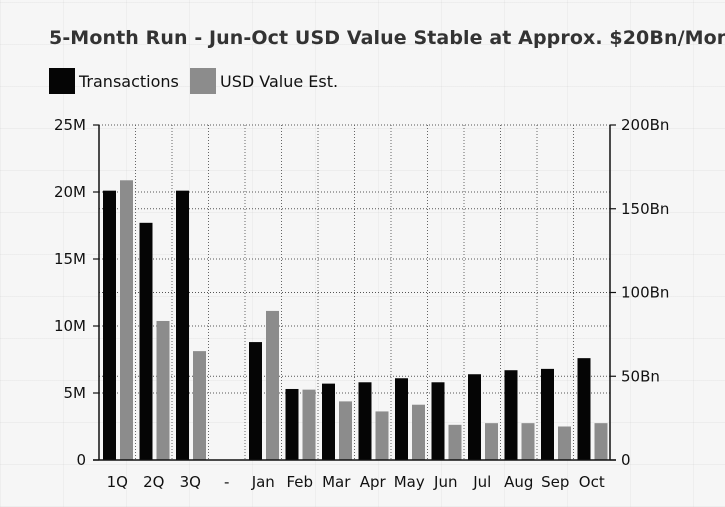 This screenshot has width=725, height=507. I want to click on legend-label-usd-value: USD Value Est., so click(279, 81).